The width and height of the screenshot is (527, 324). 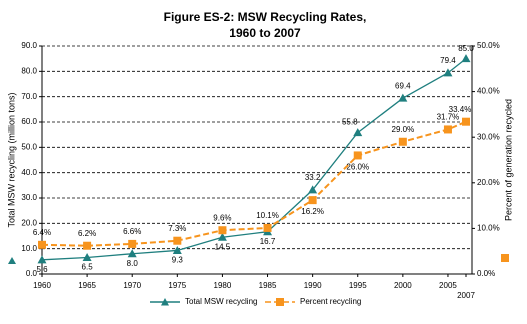 What do you see at coordinates (88, 267) in the screenshot?
I see `data-label: 6.5` at bounding box center [88, 267].